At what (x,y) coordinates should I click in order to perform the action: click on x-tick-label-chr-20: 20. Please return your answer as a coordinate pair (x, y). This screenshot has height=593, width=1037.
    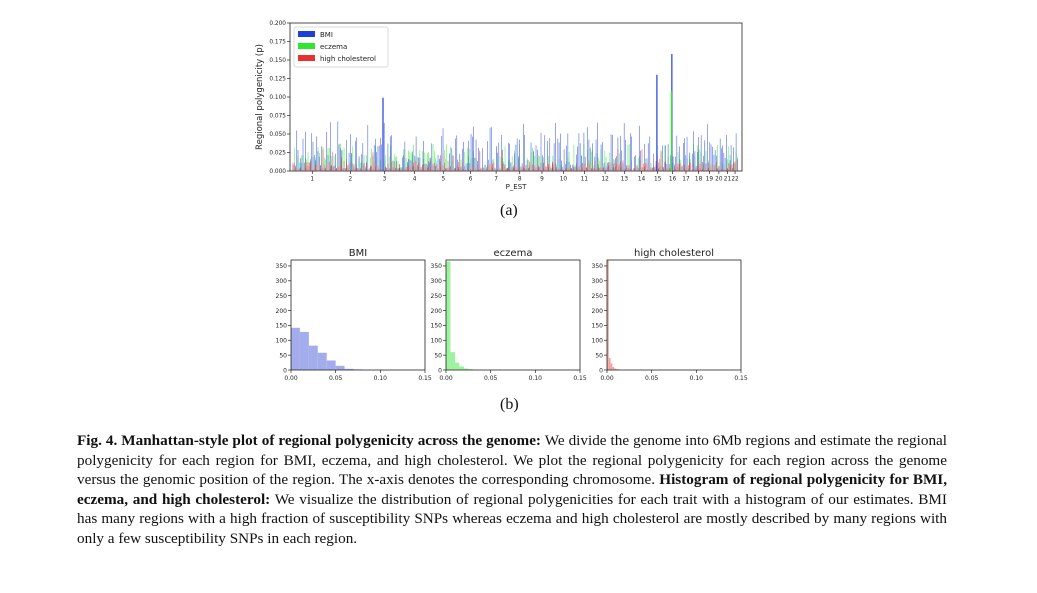
    Looking at the image, I should click on (719, 180).